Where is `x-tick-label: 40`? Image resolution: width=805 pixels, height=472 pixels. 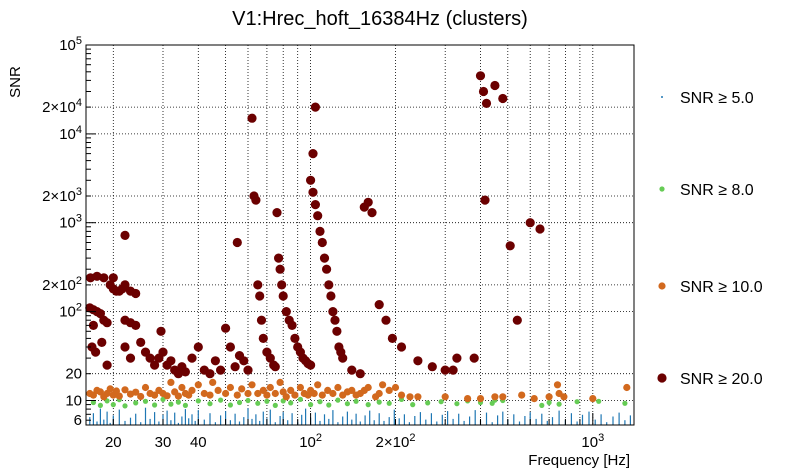
x-tick-label: 40 is located at coordinates (198, 442).